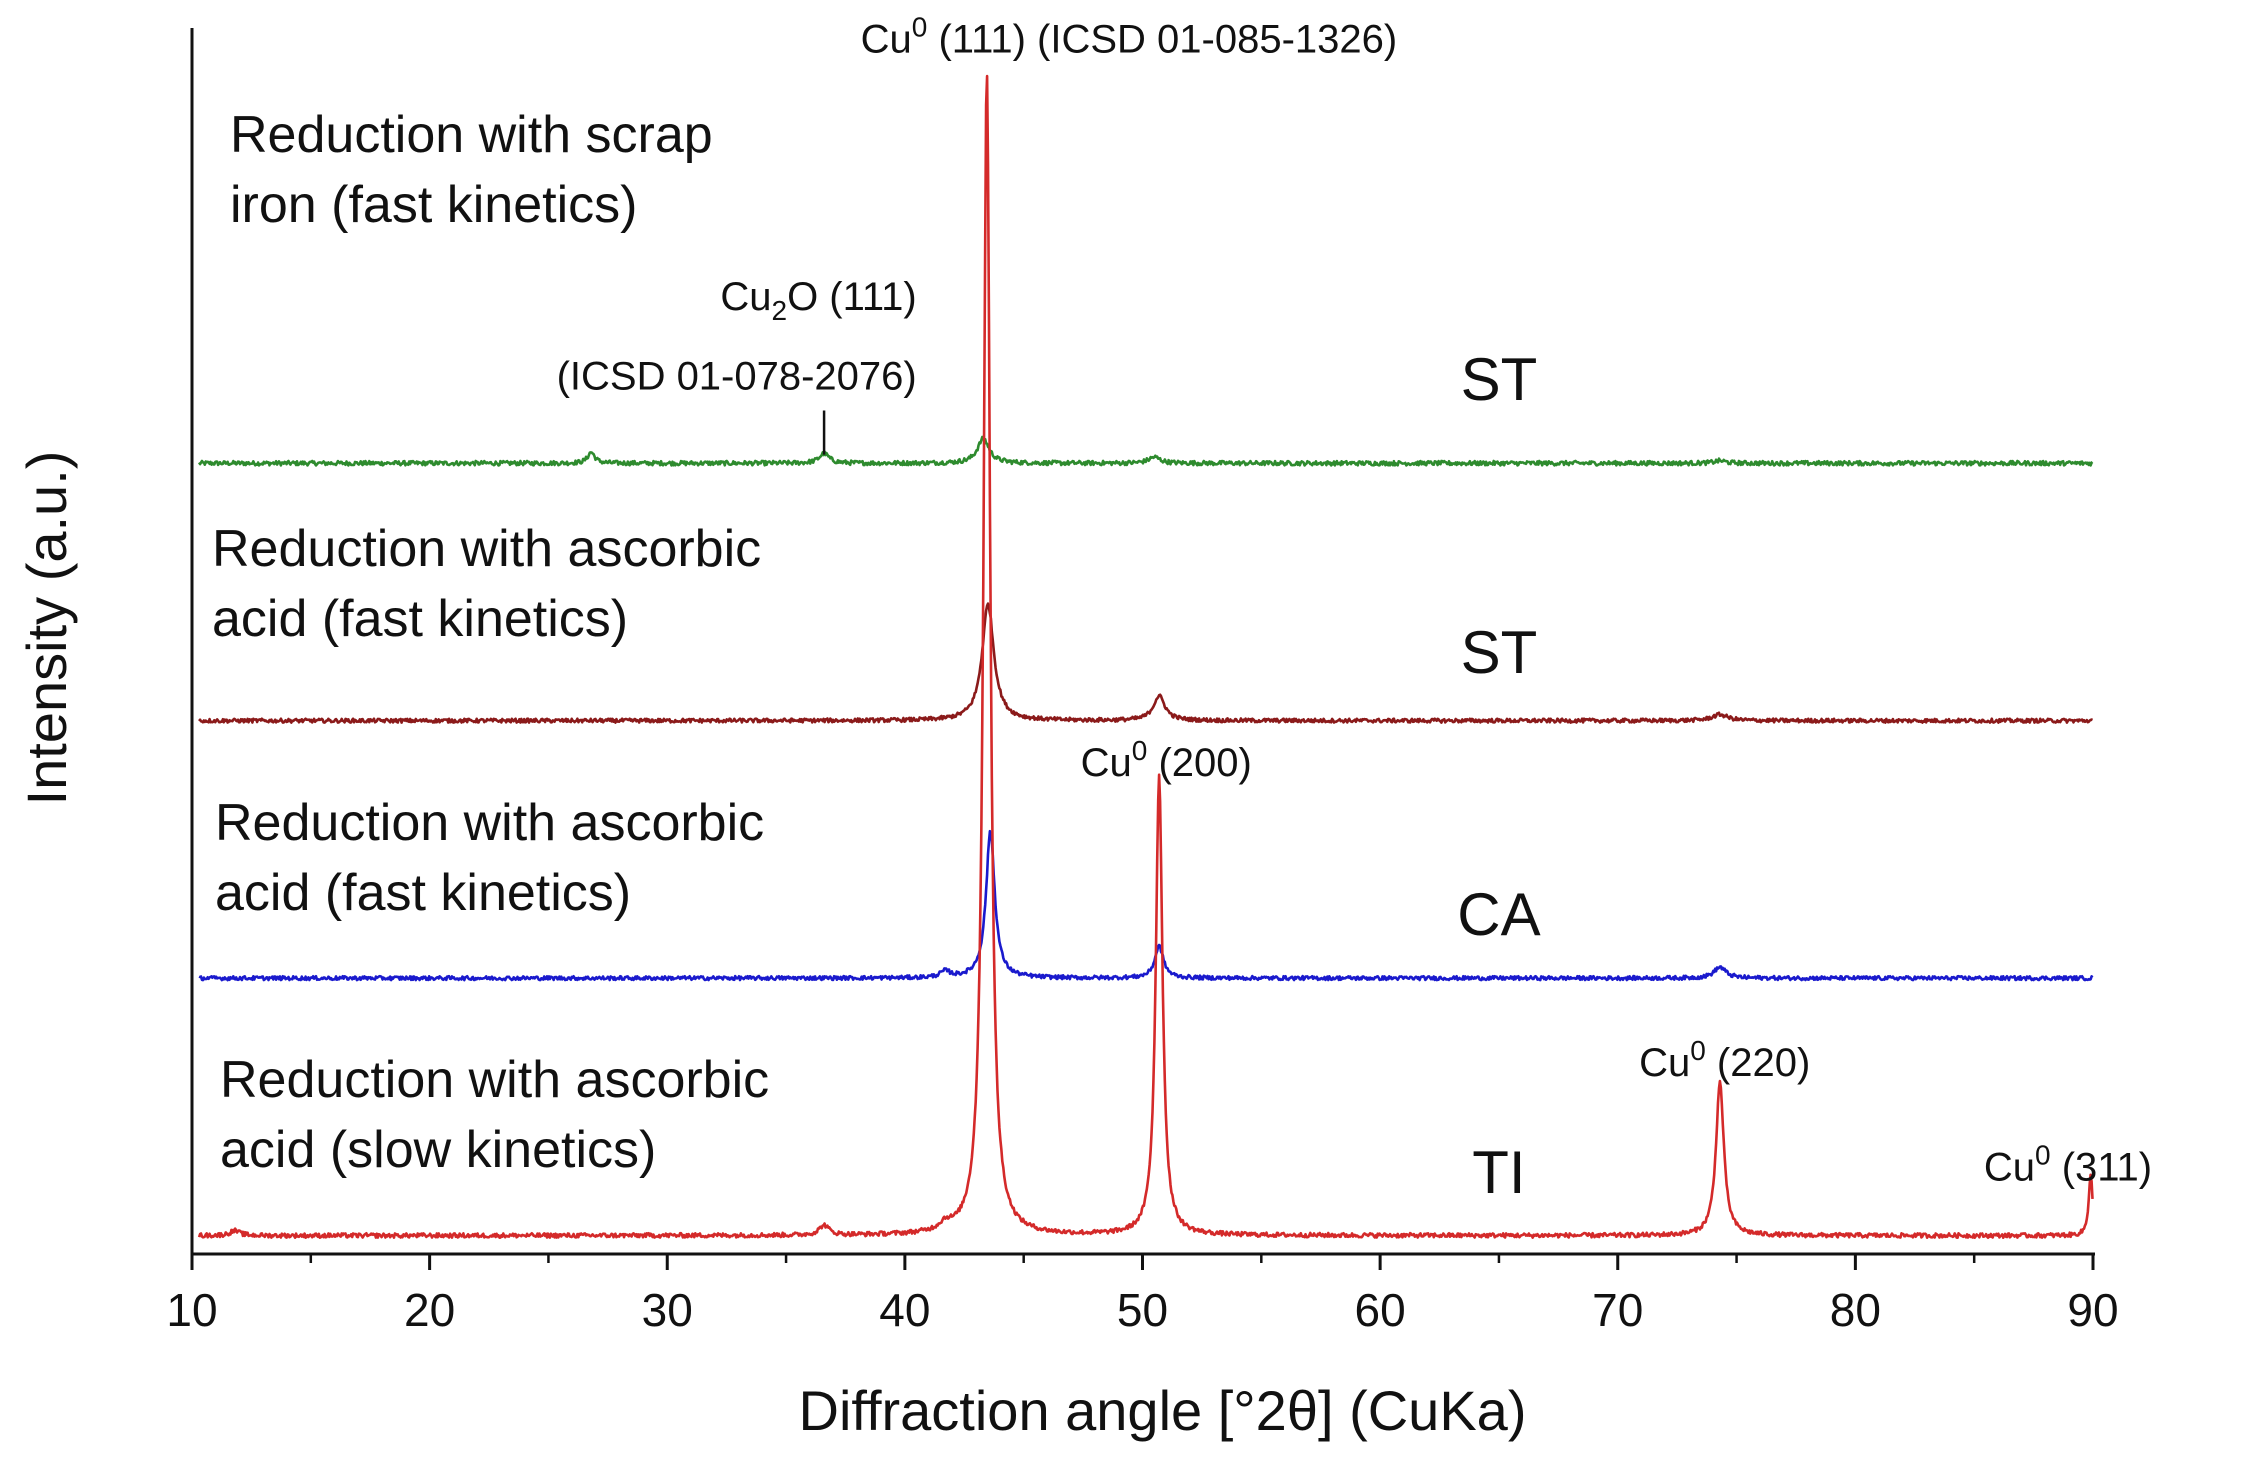 The height and width of the screenshot is (1469, 2246). Describe the element at coordinates (1163, 1410) in the screenshot. I see `x-axis-title: Diffraction angle [°2θ] (CuKa)` at that location.